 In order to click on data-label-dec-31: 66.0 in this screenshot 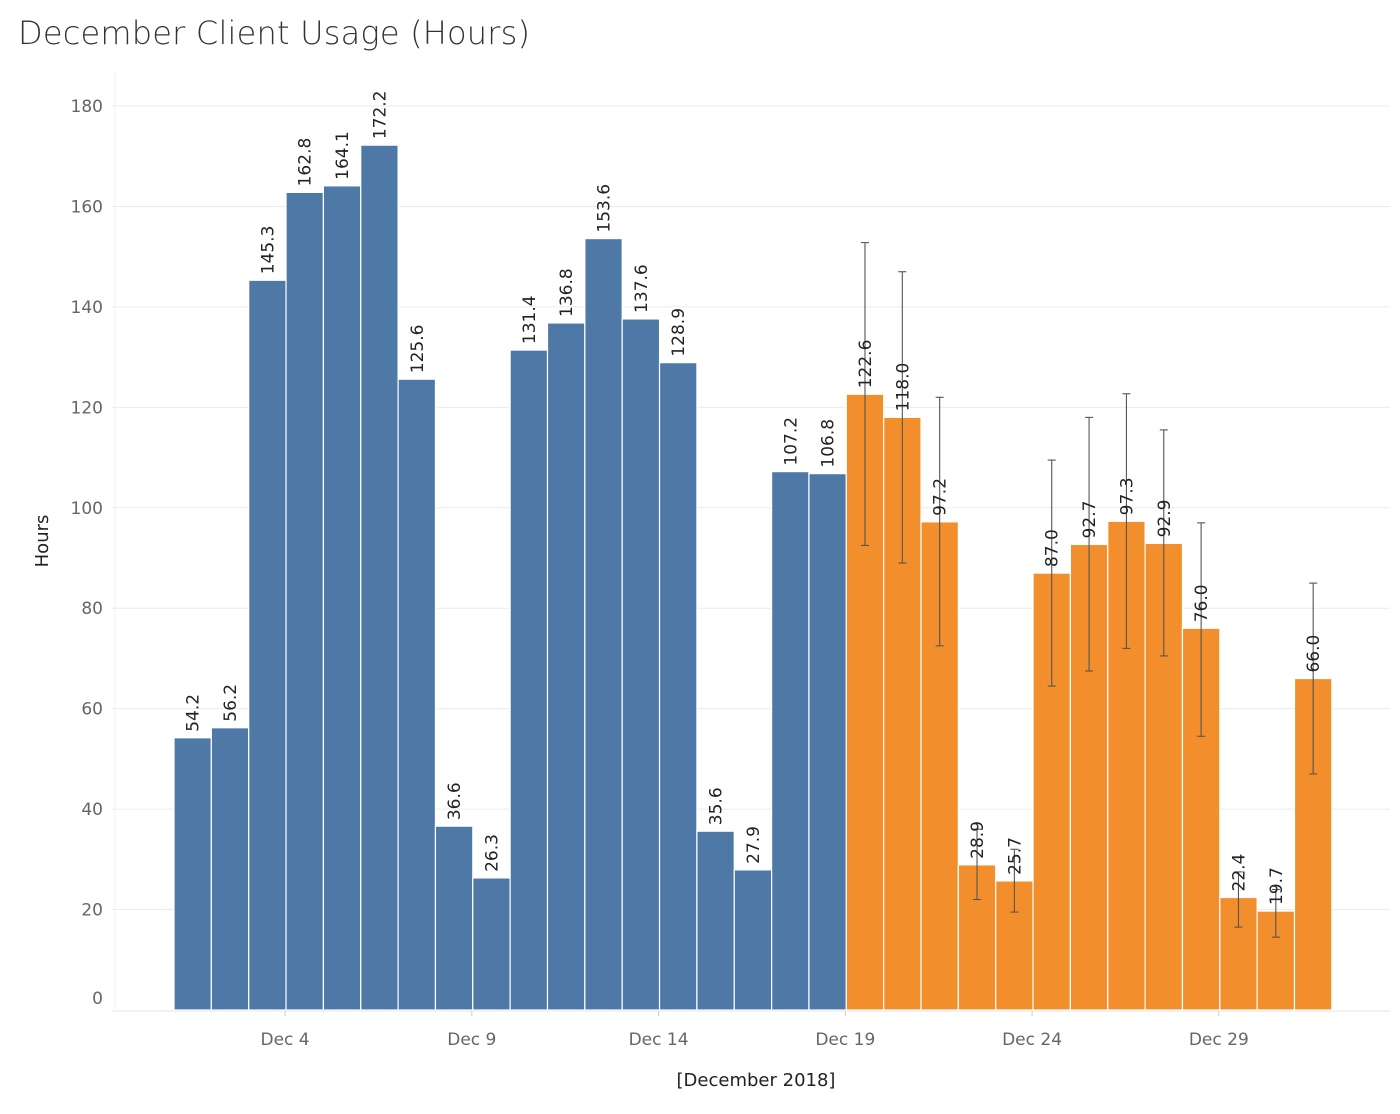, I will do `click(1314, 654)`.